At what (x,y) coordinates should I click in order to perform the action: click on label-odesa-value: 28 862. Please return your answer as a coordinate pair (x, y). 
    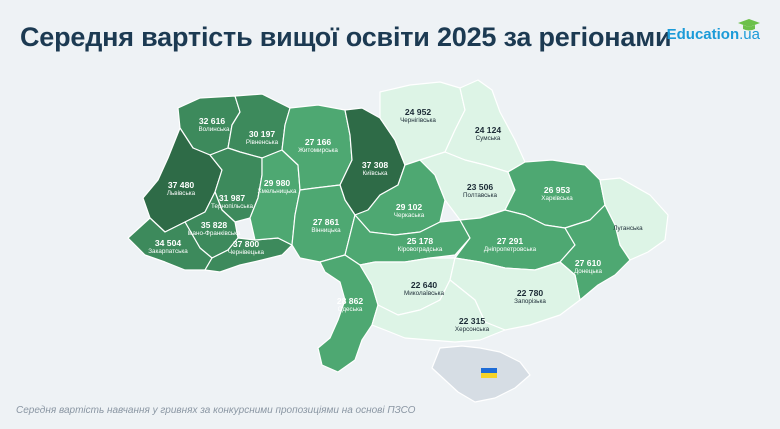
    Looking at the image, I should click on (350, 301).